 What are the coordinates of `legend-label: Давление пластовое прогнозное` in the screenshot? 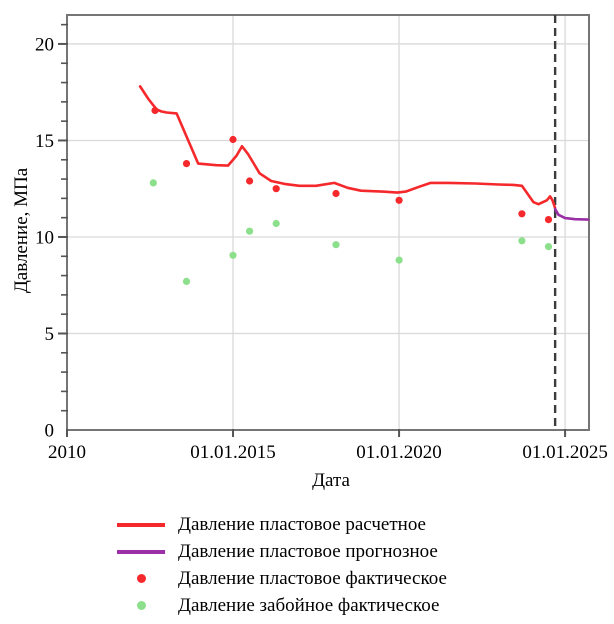 It's located at (308, 551).